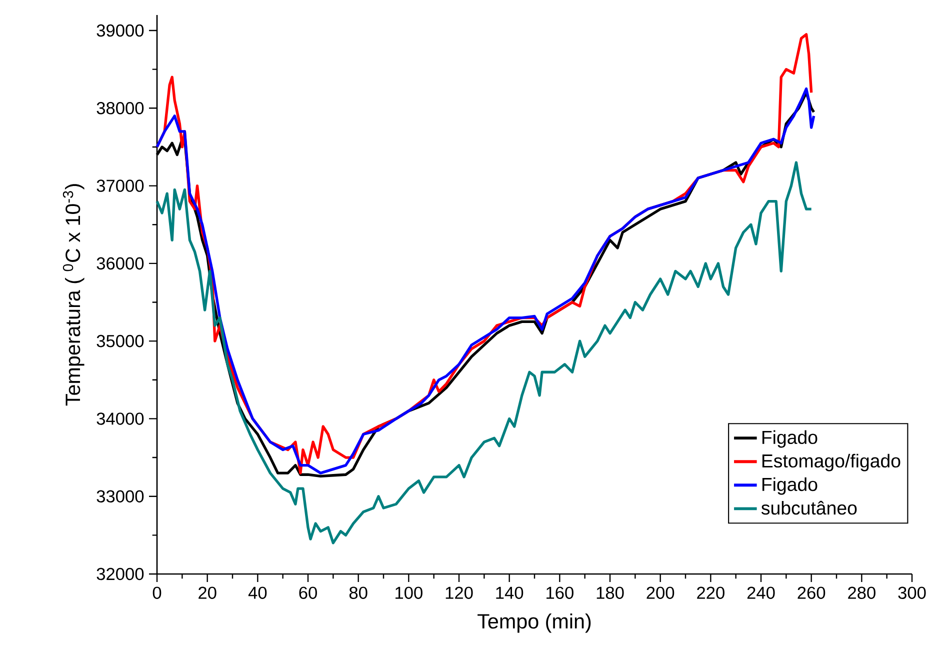  I want to click on x-tick-label: 260, so click(812, 592).